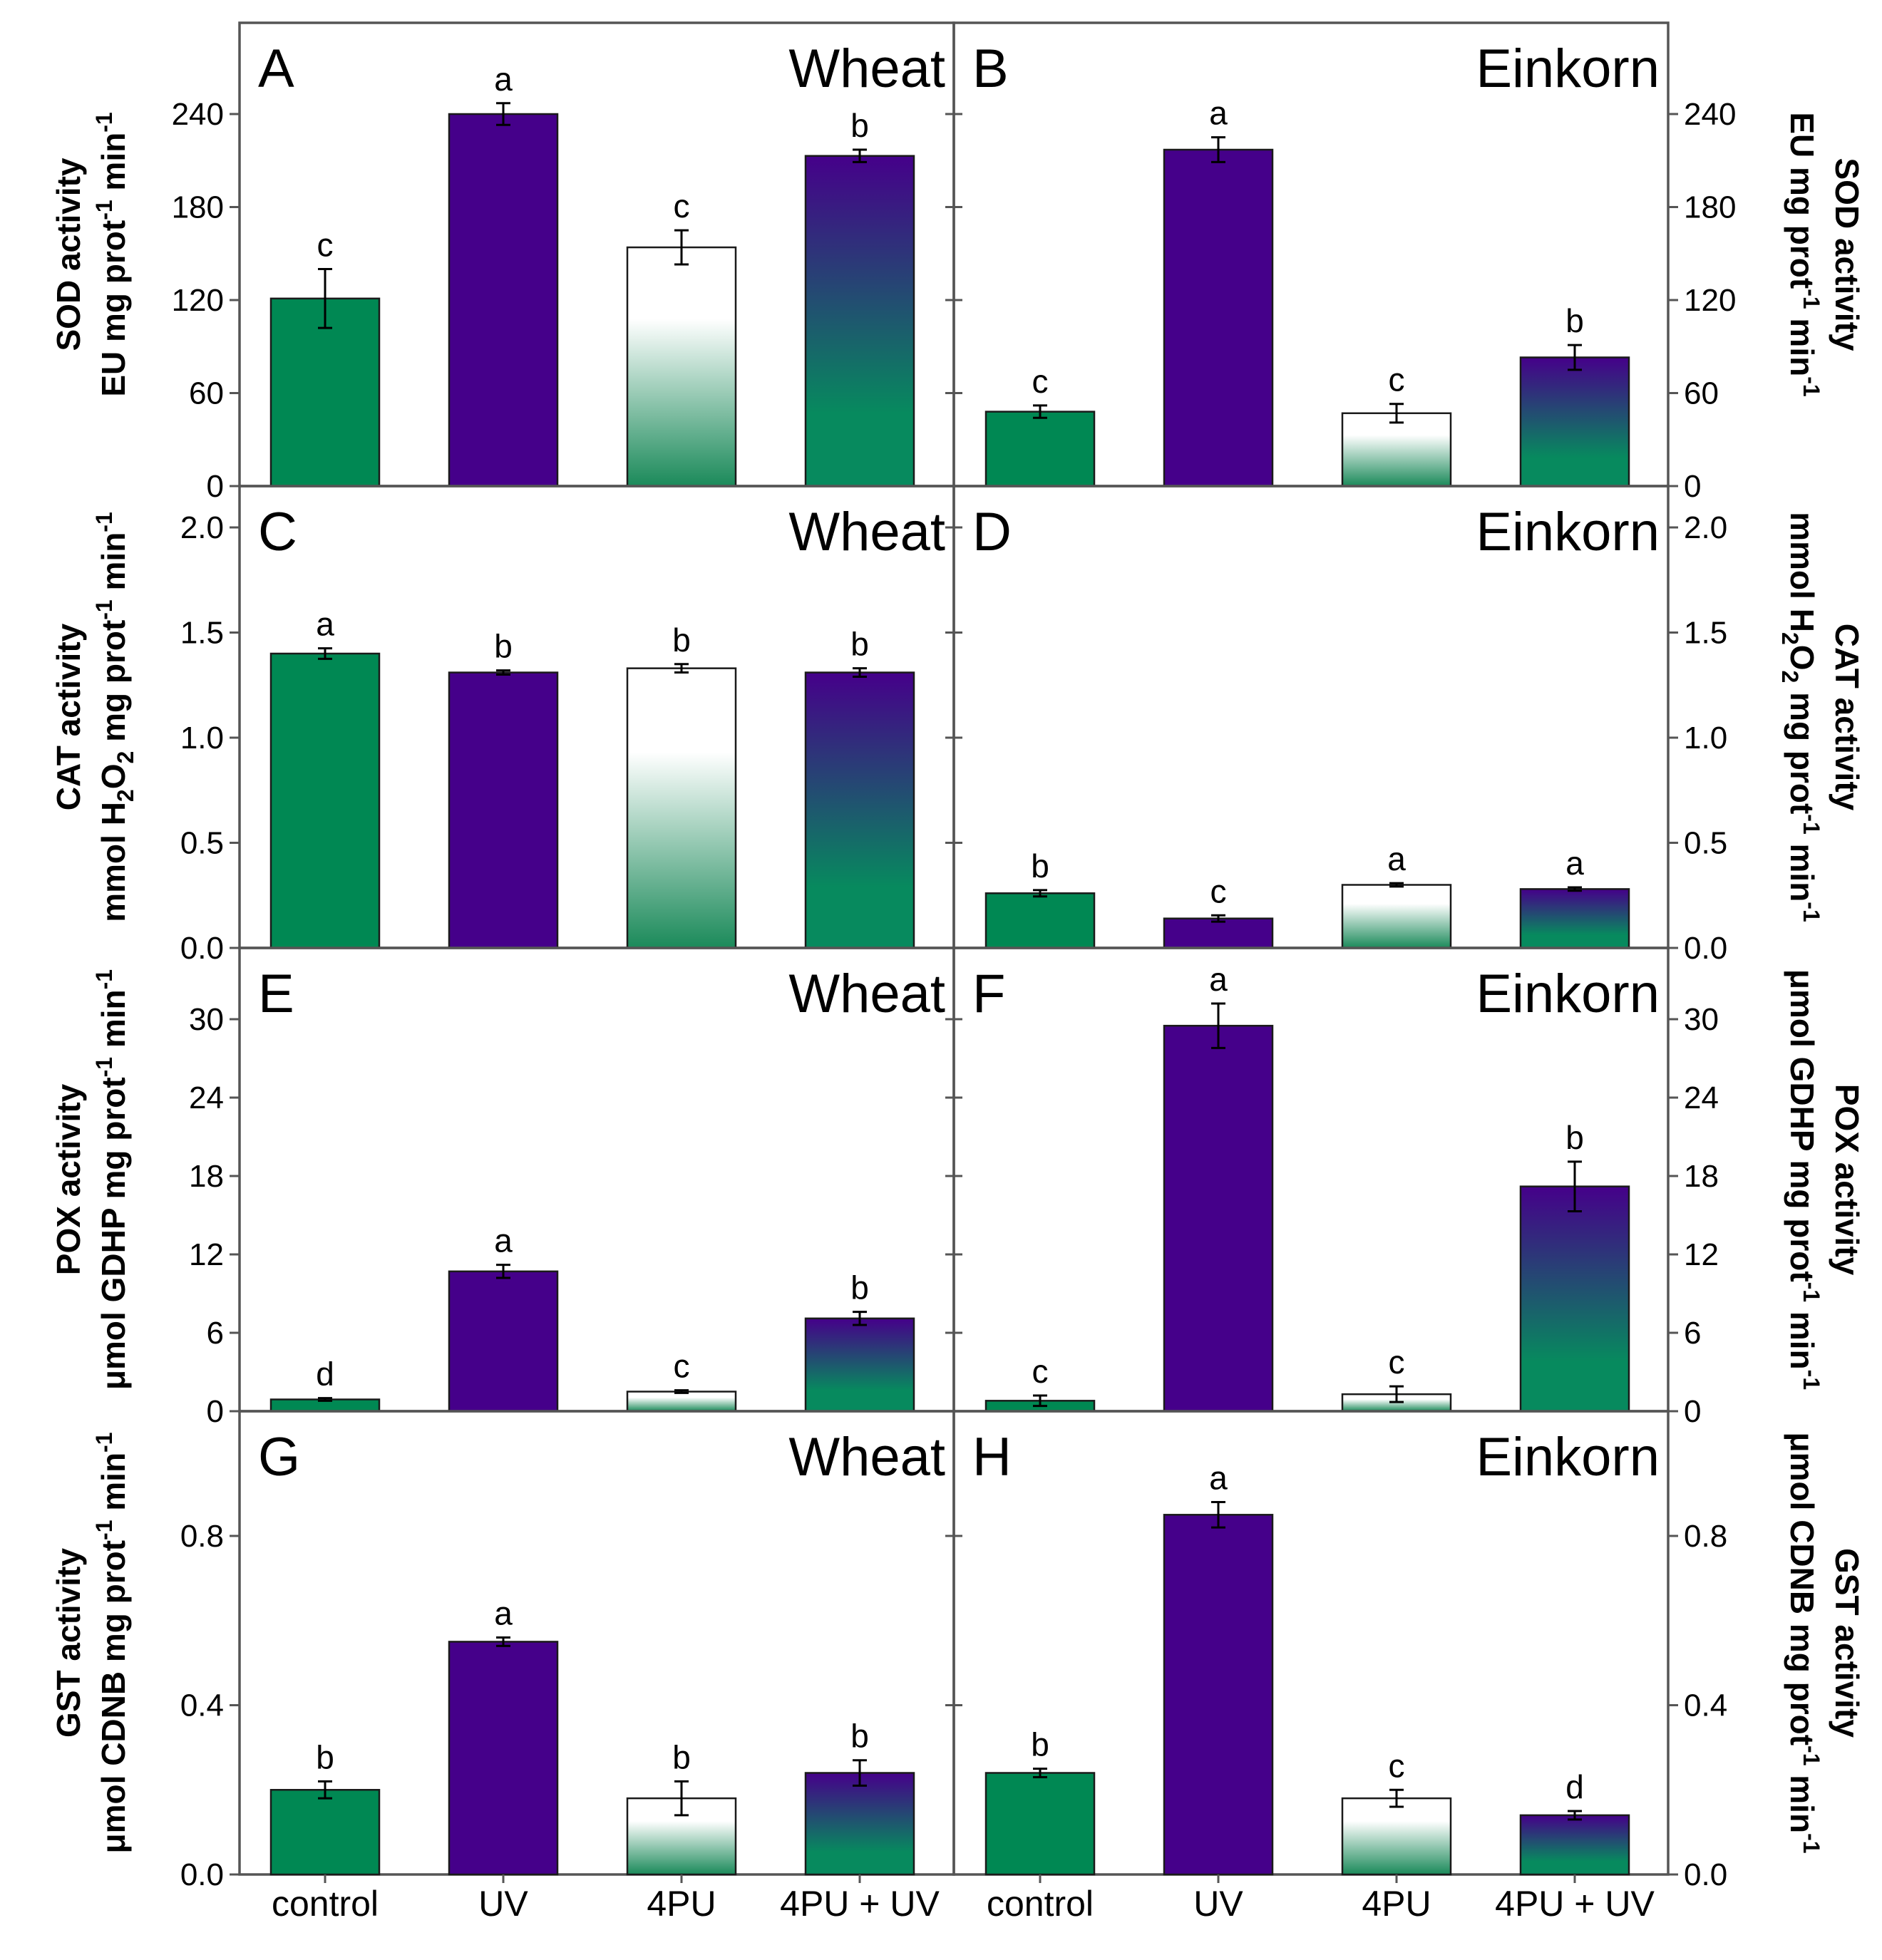 The image size is (1882, 1960). I want to click on y-tick-label-left: 60, so click(206, 393).